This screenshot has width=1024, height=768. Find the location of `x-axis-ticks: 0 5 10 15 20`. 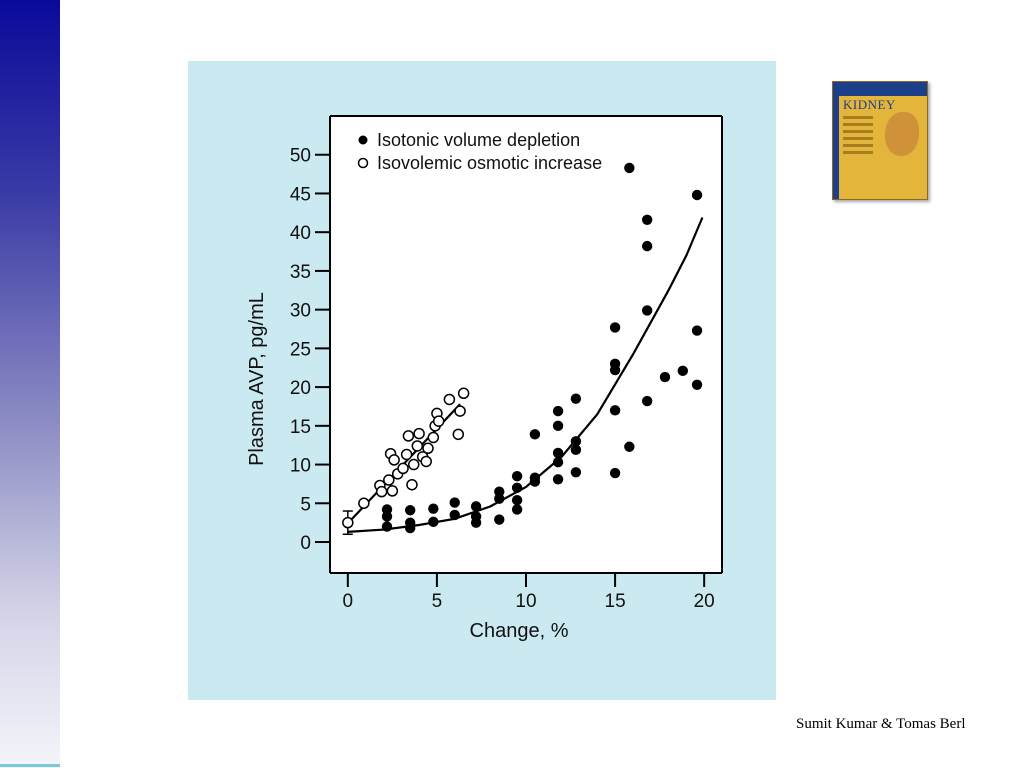

x-axis-ticks: 0 5 10 15 20 is located at coordinates (529, 592).